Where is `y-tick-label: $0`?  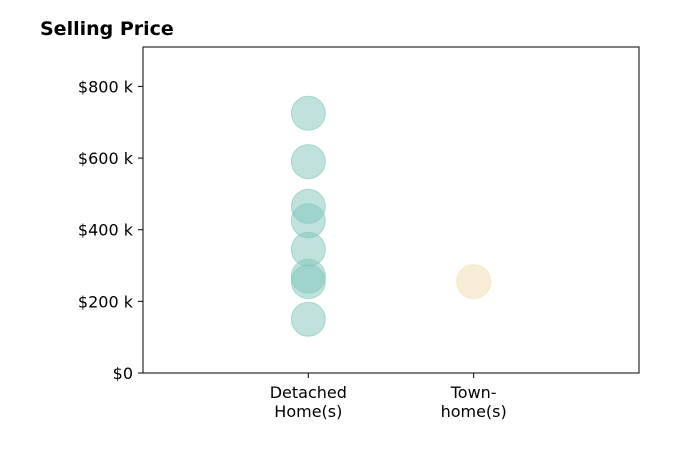
y-tick-label: $0 is located at coordinates (123, 373).